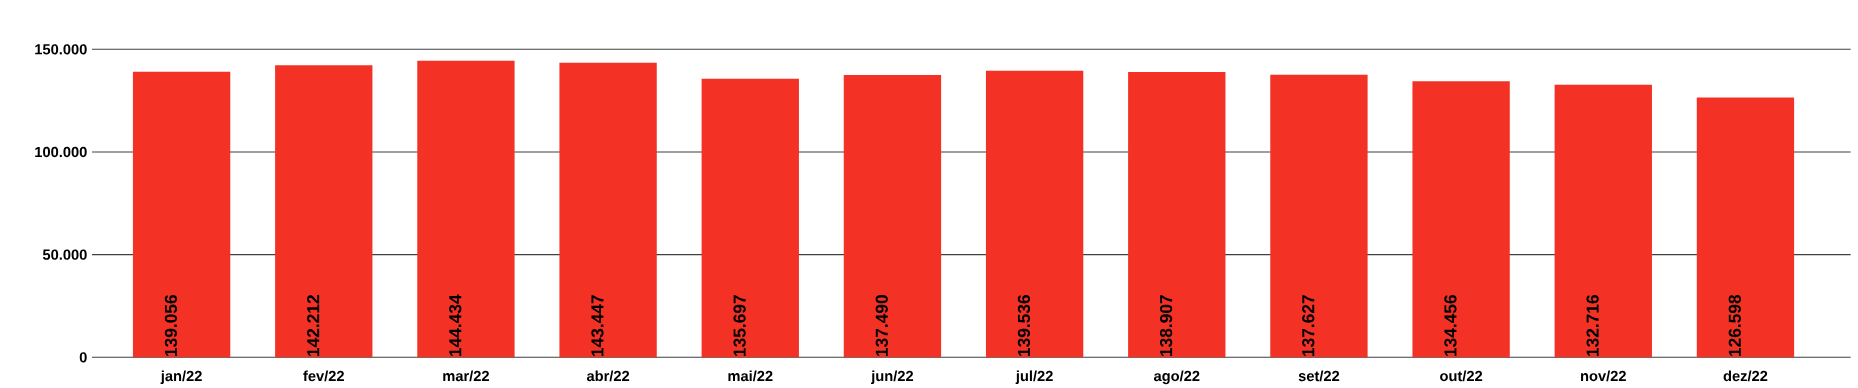 This screenshot has width=1858, height=388. Describe the element at coordinates (1024, 325) in the screenshot. I see `data-label: 139.536` at that location.